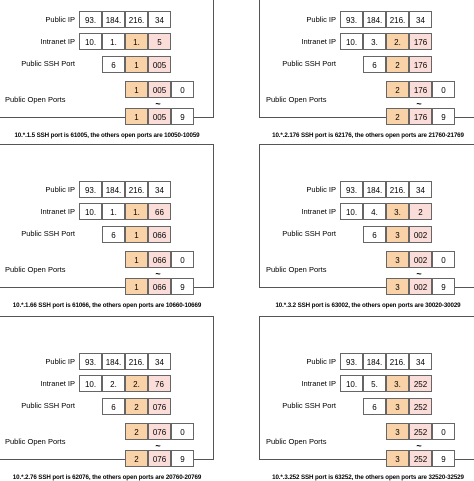 The image size is (474, 481). Describe the element at coordinates (420, 383) in the screenshot. I see `intranet-ip-octet: 252` at that location.